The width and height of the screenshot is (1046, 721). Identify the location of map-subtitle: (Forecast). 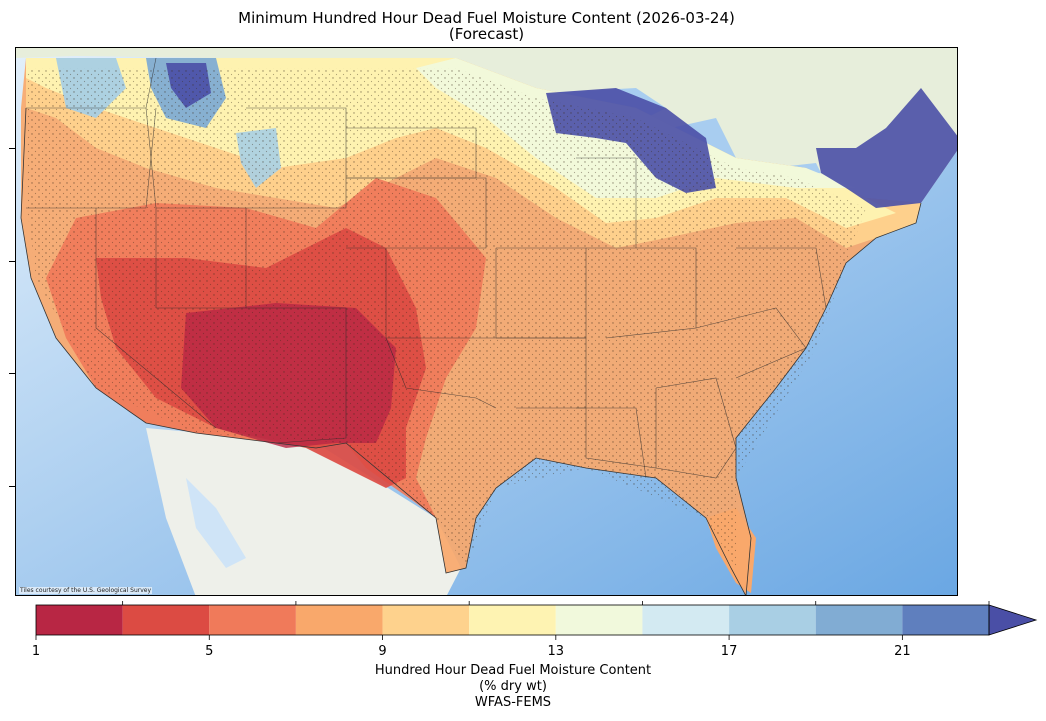
(486, 34).